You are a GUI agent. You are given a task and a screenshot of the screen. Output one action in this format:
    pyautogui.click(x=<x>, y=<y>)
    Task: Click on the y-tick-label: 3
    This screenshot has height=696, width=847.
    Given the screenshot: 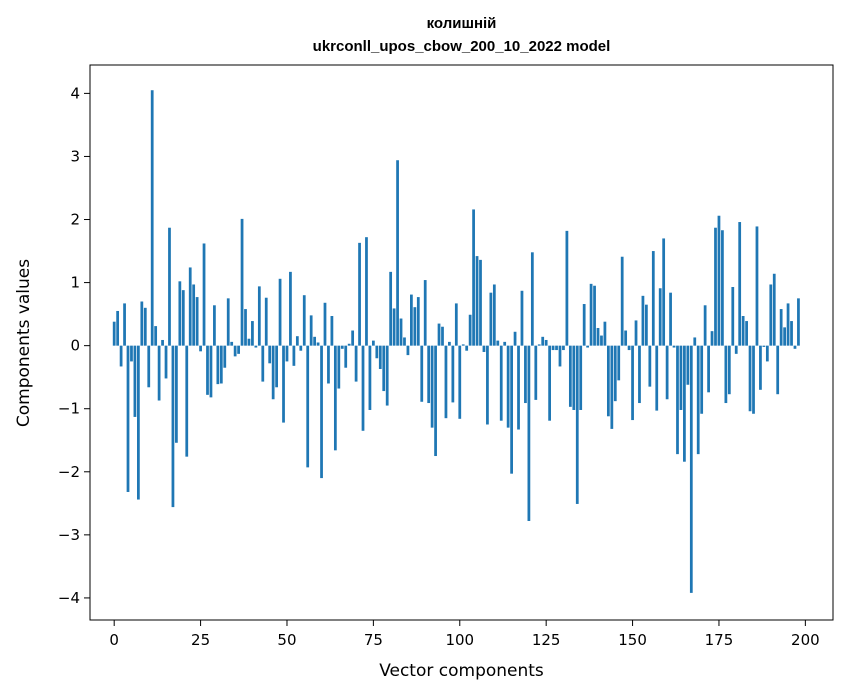 What is the action you would take?
    pyautogui.click(x=75, y=156)
    